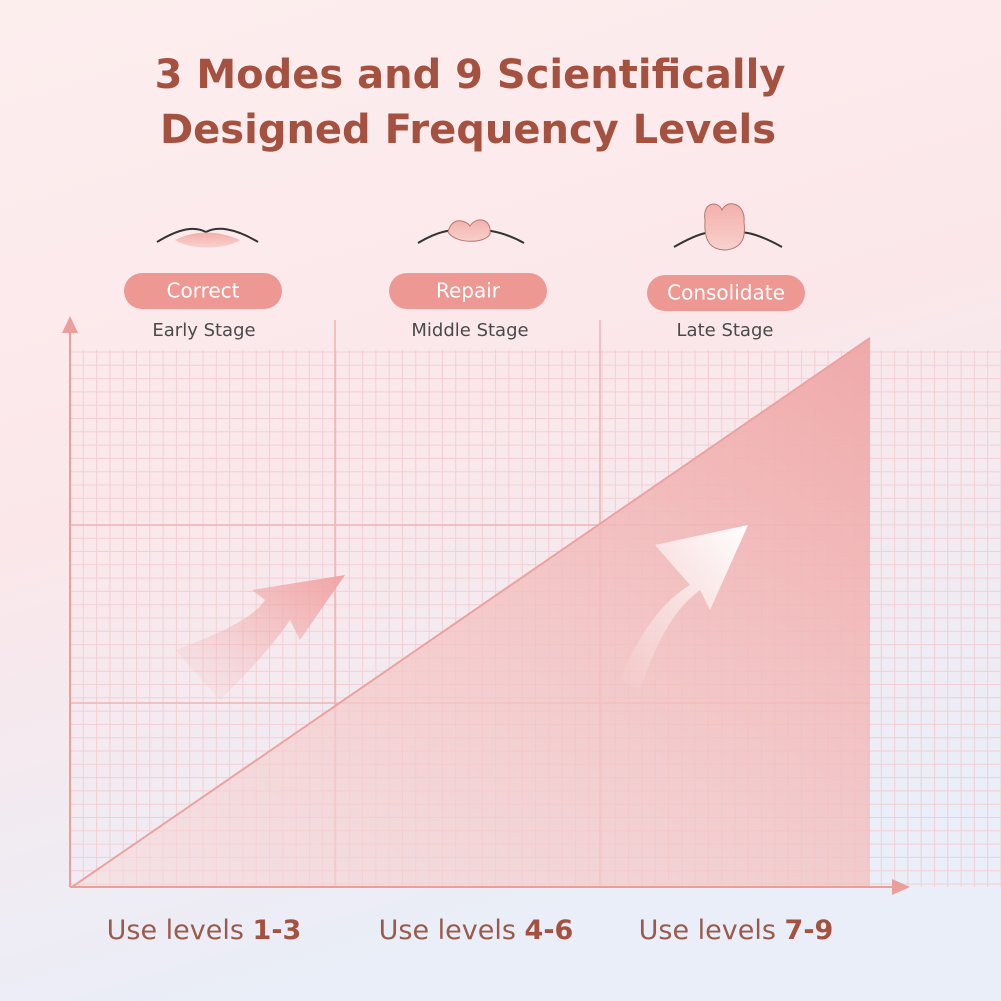  I want to click on level-label: Use levels 1-3, so click(204, 930).